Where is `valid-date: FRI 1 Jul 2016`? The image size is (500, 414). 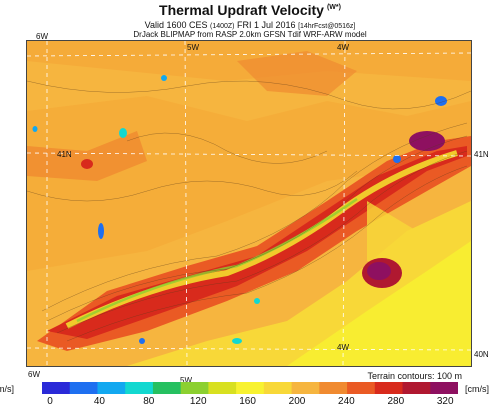
valid-date: FRI 1 Jul 2016 is located at coordinates (266, 25).